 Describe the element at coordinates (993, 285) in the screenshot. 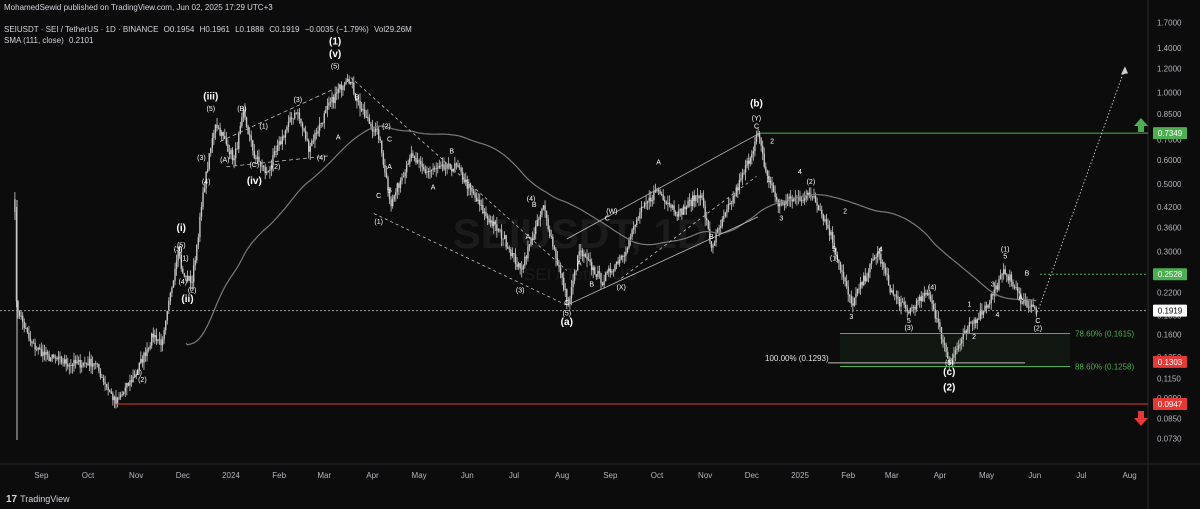

I see `wave-label: 3` at that location.